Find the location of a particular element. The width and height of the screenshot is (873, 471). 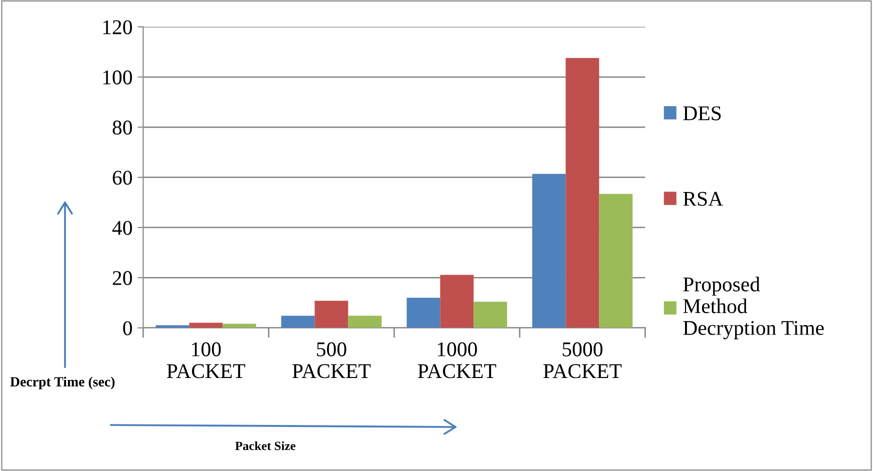

y-tick-label: 0 is located at coordinates (127, 328).